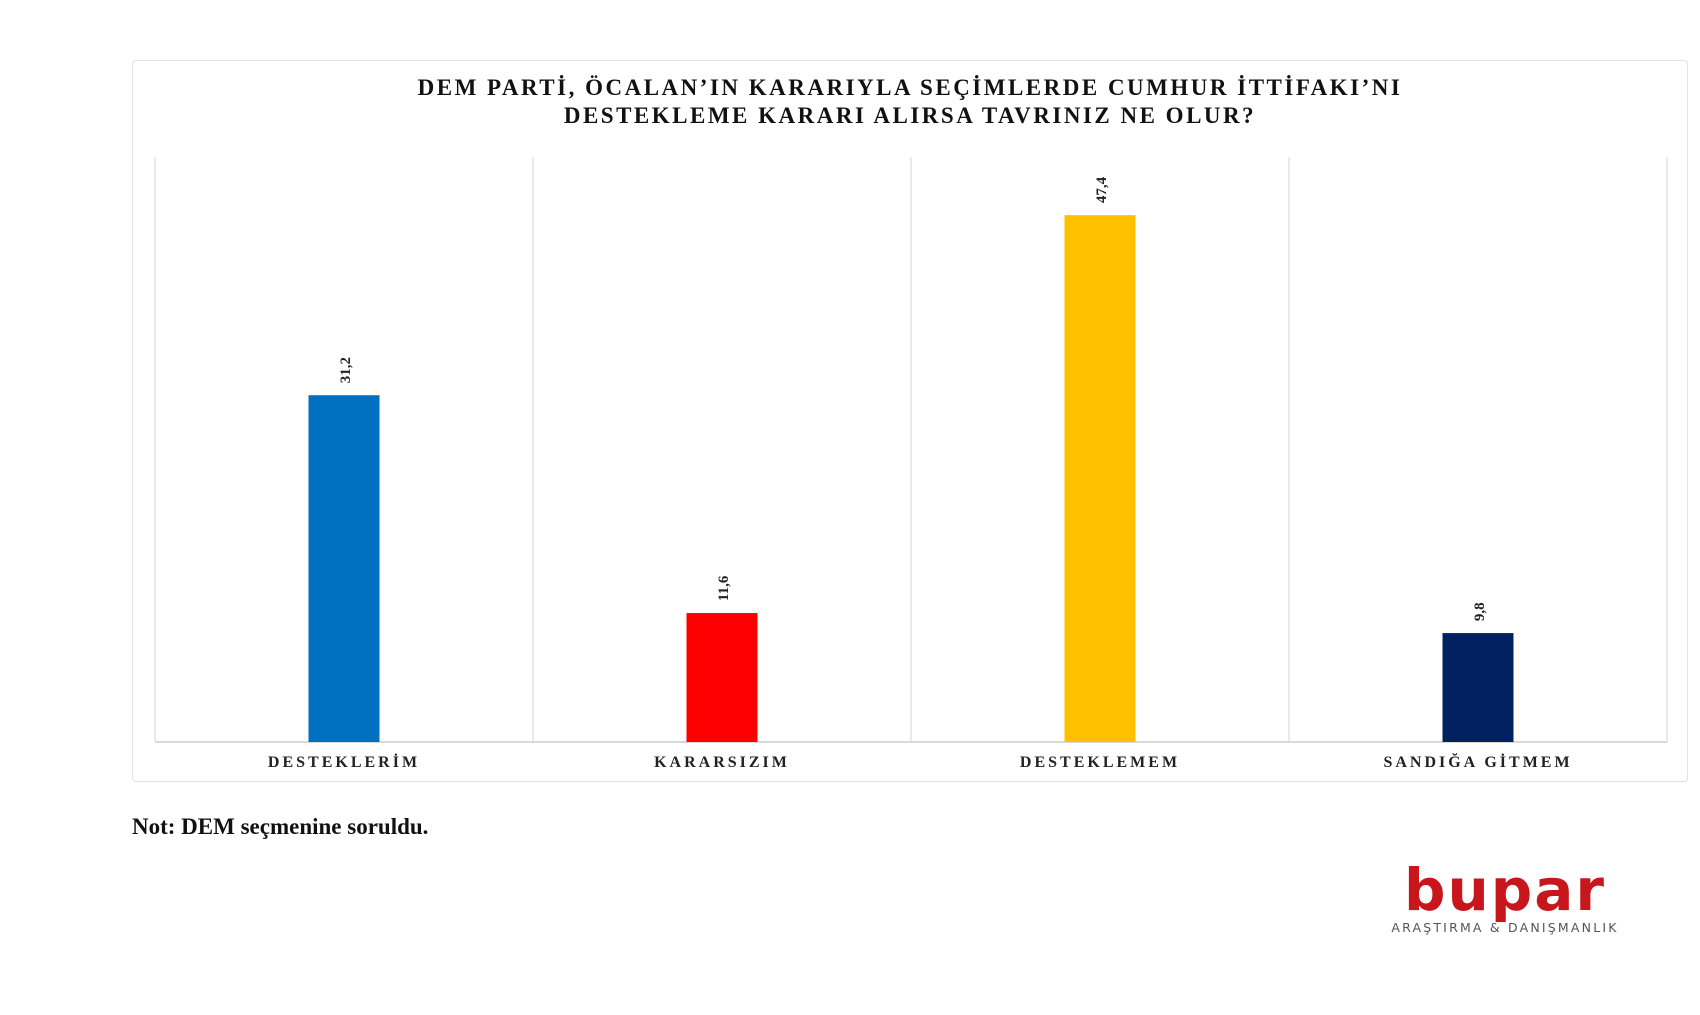 This screenshot has width=1700, height=1015. I want to click on data-label-2: 47,4, so click(1102, 189).